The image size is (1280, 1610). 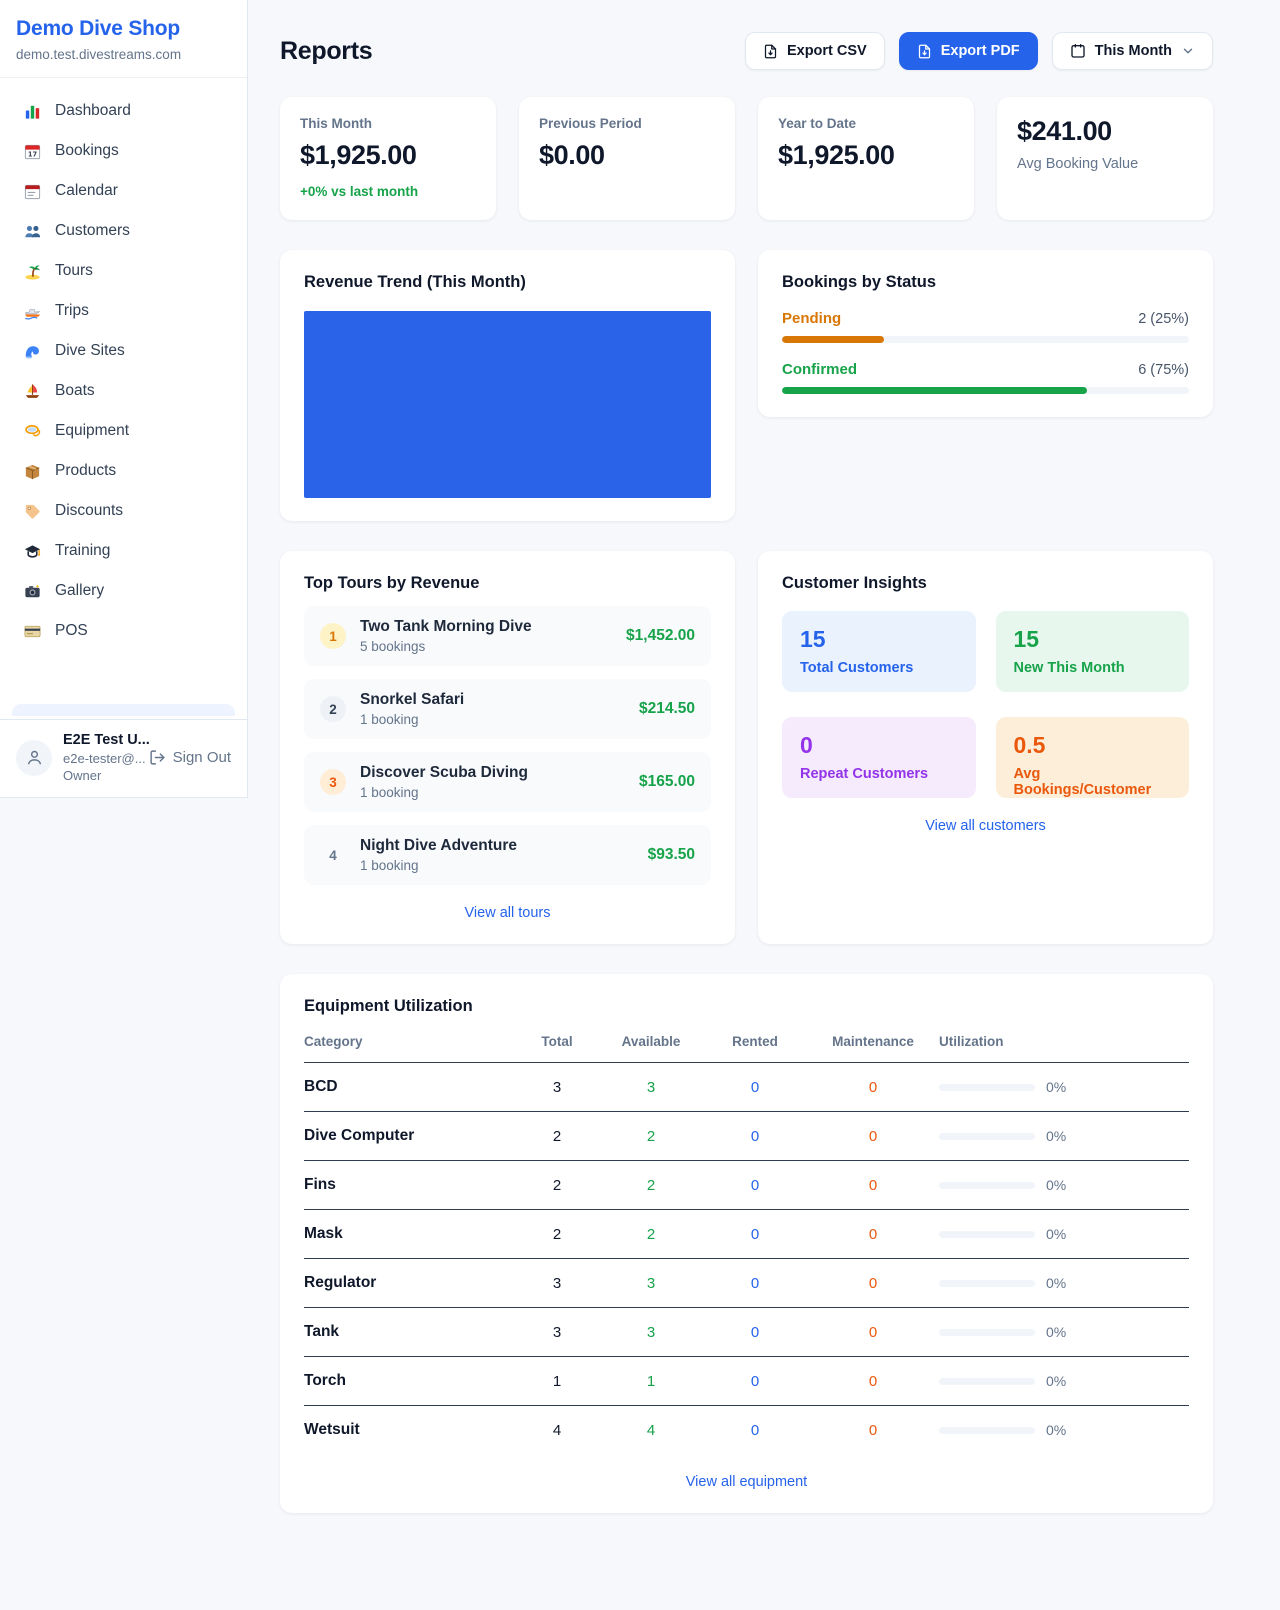 I want to click on insight-repeat-customers: 0 Repeat Customers, so click(x=879, y=757).